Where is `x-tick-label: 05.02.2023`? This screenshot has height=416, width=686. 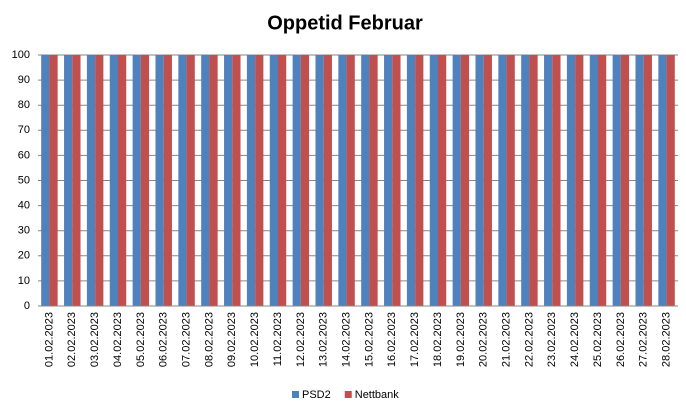
x-tick-label: 05.02.2023 is located at coordinates (141, 339).